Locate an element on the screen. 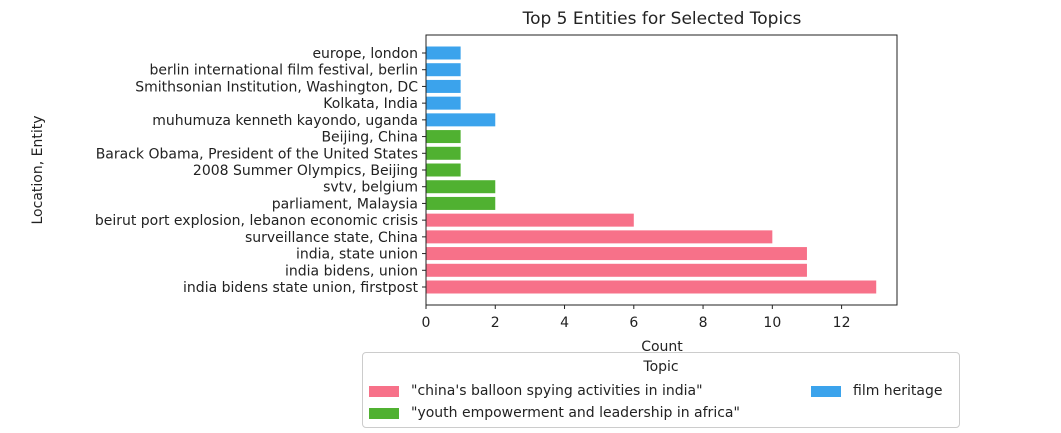 Image resolution: width=1061 pixels, height=433 pixels. y-tick-label: Beijing, China is located at coordinates (369, 138).